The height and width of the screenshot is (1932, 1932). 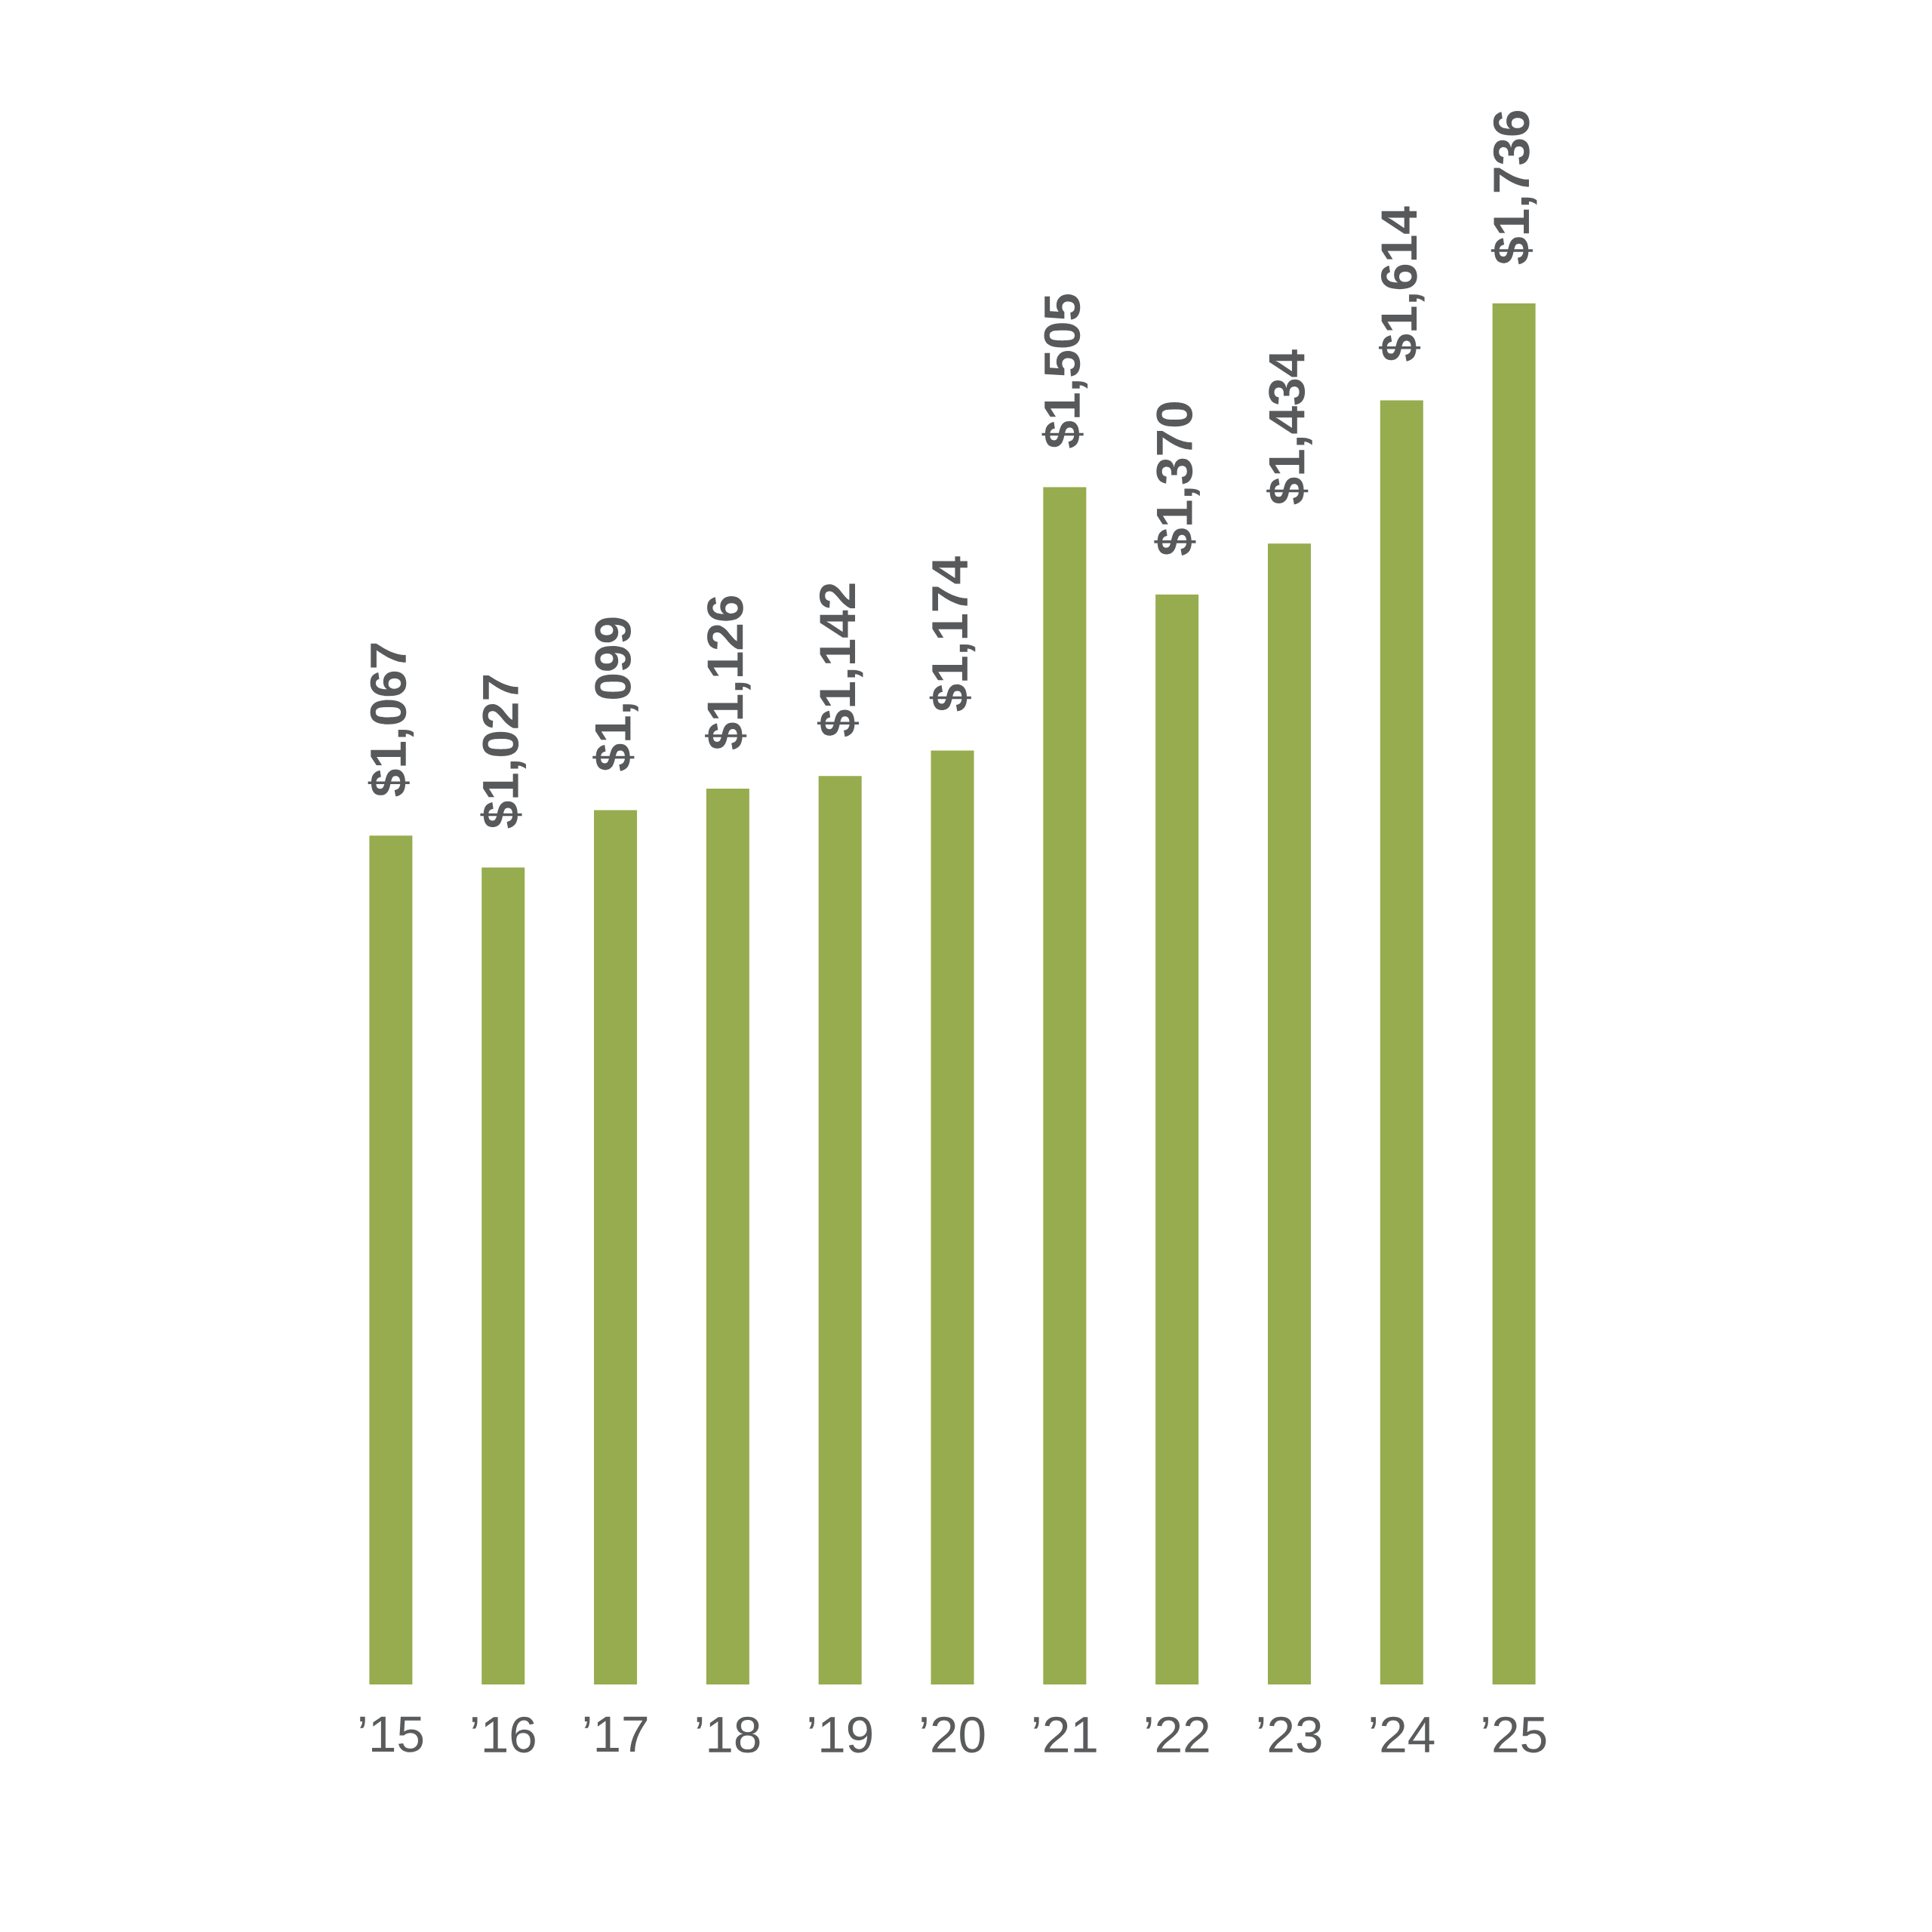 What do you see at coordinates (1514, 187) in the screenshot?
I see `data-label: $1,736` at bounding box center [1514, 187].